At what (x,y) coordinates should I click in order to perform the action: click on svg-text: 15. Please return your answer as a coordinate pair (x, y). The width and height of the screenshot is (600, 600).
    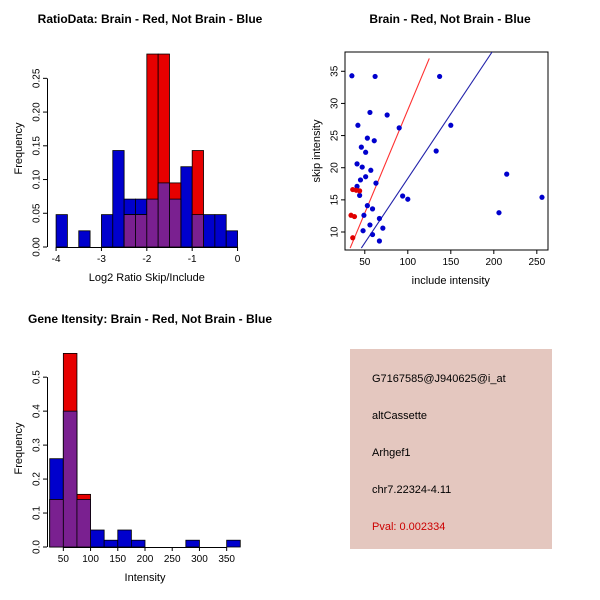
    Looking at the image, I should click on (335, 200).